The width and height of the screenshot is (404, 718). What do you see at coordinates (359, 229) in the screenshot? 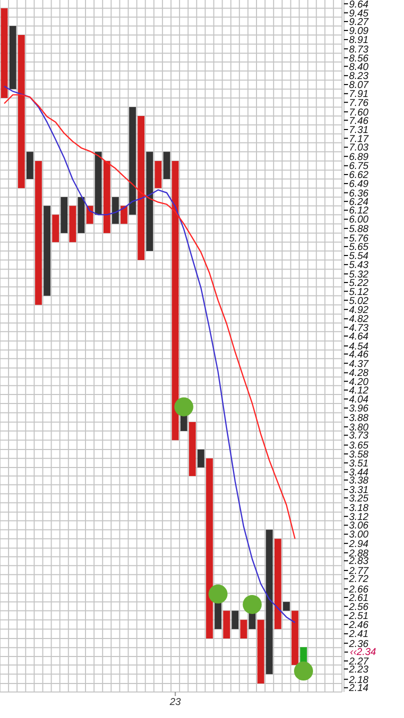
I see `y-tick-label: 5.88` at bounding box center [359, 229].